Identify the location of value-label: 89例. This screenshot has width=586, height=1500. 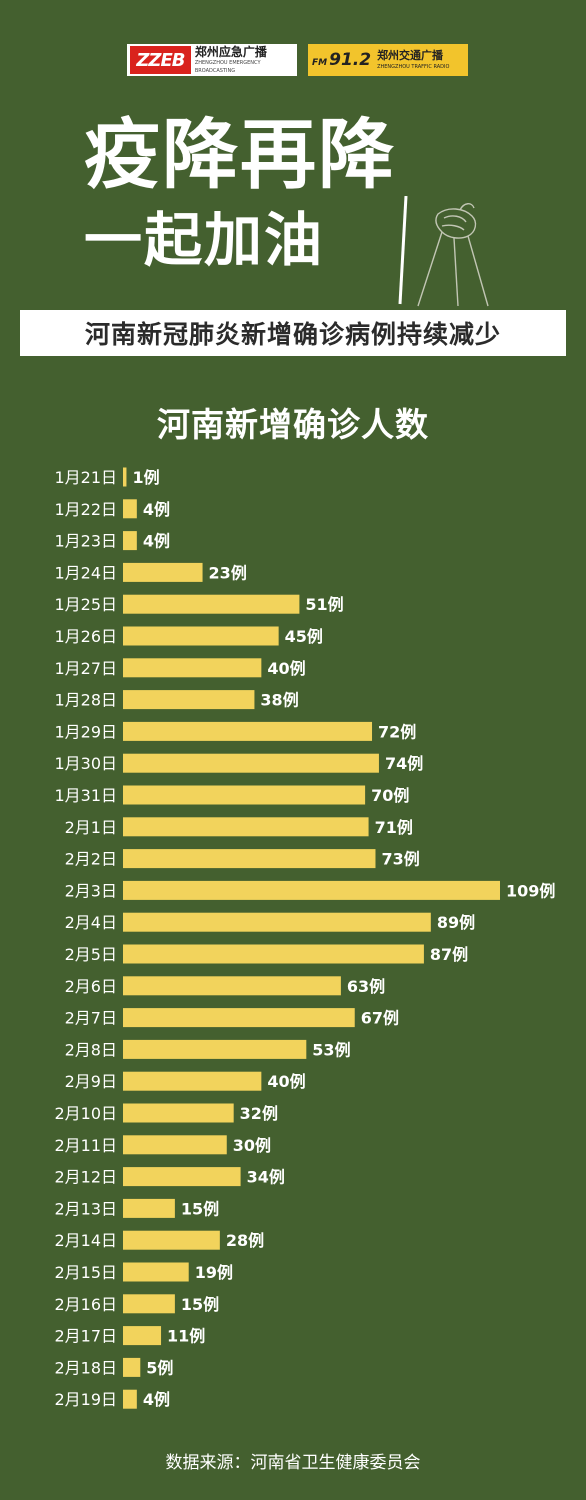
(456, 922).